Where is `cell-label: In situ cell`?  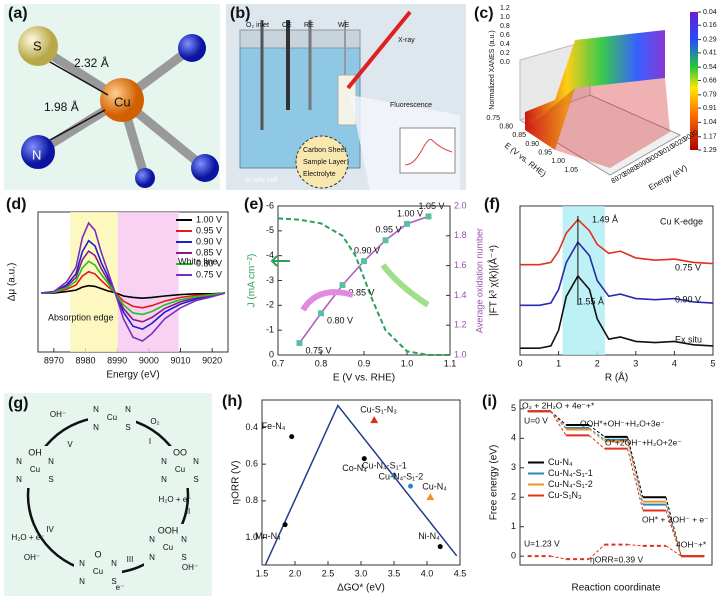
cell-label: In situ cell is located at coordinates (262, 180).